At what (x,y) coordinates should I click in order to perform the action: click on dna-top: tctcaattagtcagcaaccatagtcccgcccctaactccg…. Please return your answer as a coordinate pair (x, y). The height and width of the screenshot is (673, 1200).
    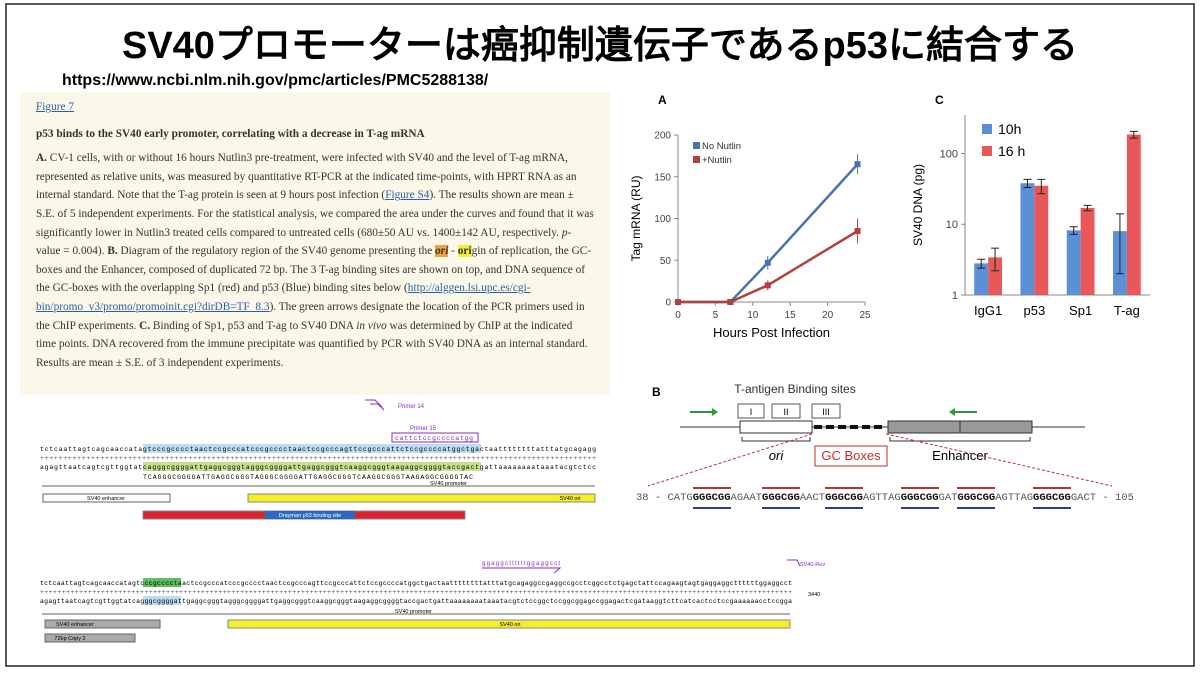
    Looking at the image, I should click on (416, 583).